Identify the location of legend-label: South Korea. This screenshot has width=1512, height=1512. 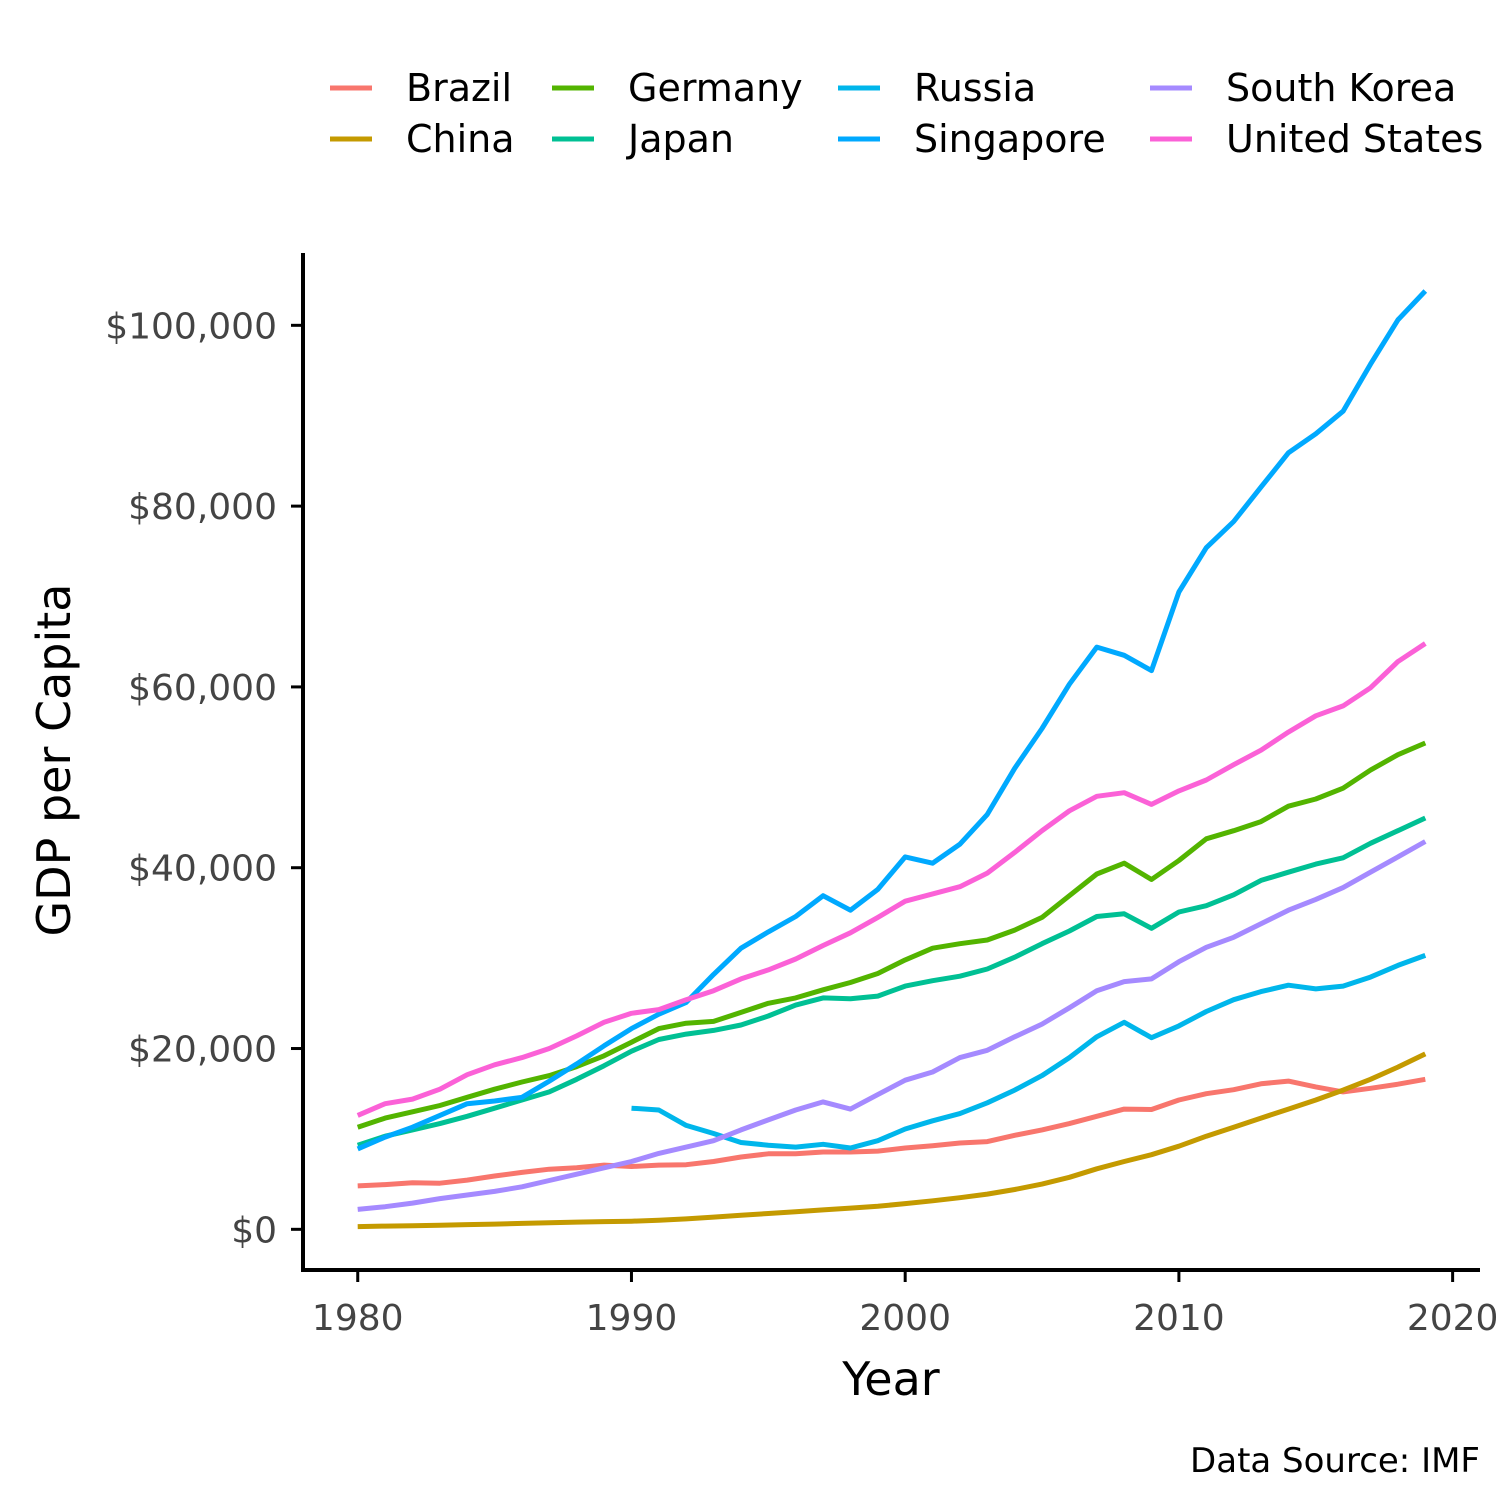
(1341, 88).